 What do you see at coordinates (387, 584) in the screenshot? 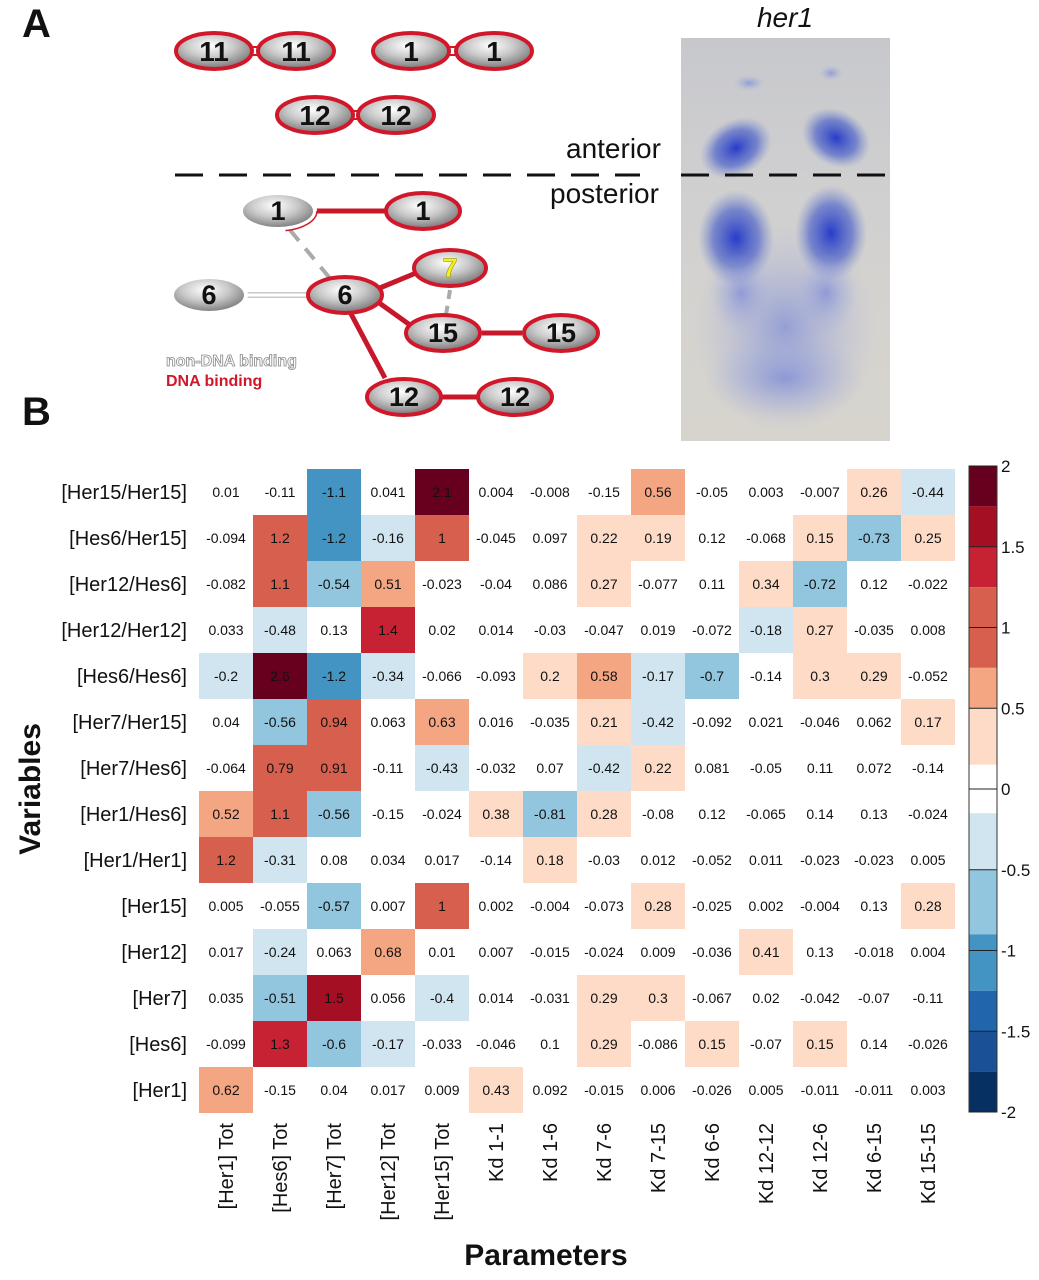
I see `cell-value-label: 0.51` at bounding box center [387, 584].